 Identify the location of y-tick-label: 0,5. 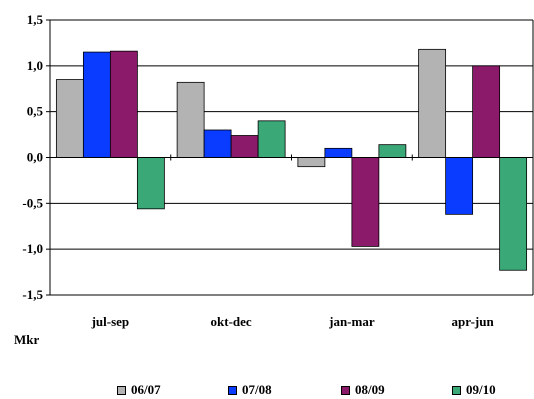
(35, 111).